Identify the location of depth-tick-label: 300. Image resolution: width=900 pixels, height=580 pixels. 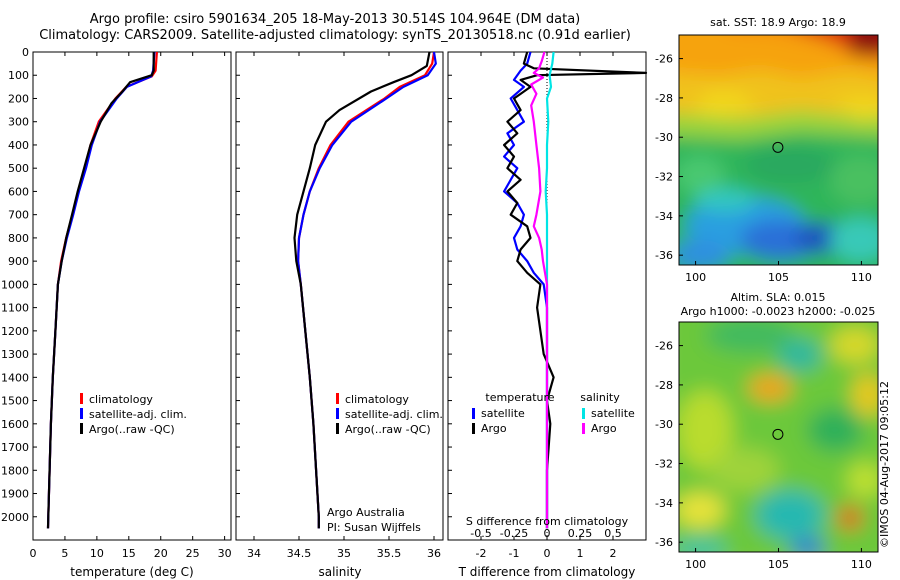
(18, 122).